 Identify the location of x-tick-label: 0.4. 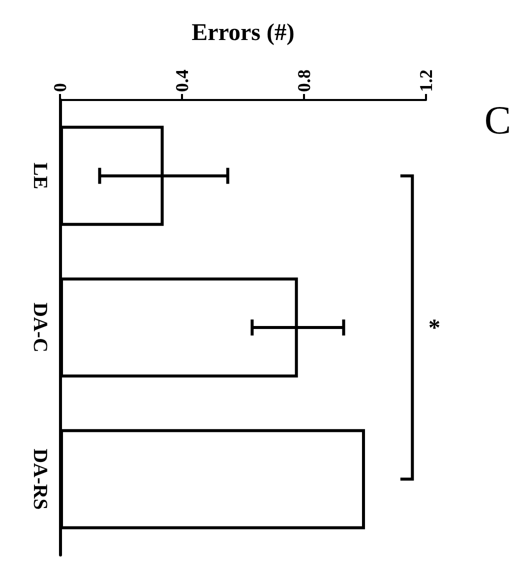
(182, 81).